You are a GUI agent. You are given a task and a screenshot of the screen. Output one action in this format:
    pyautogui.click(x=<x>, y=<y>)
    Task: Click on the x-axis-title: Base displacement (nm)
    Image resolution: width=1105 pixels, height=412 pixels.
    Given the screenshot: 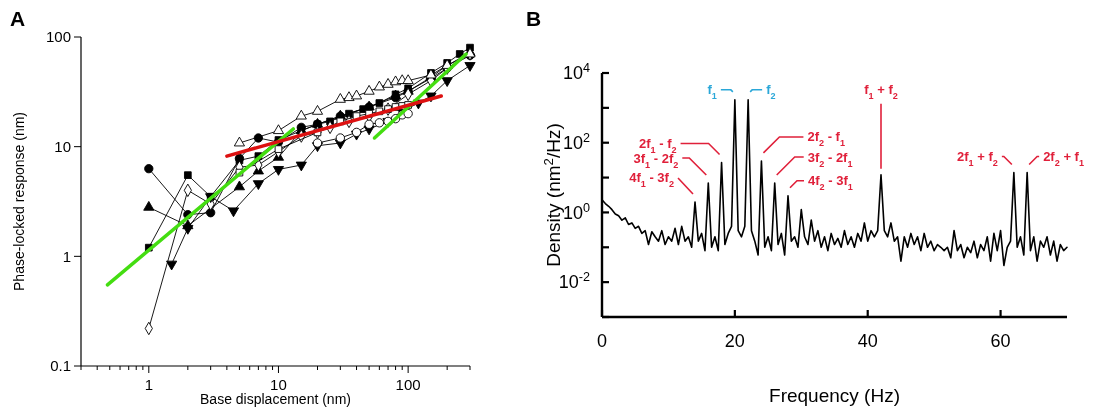 What is the action you would take?
    pyautogui.click(x=275, y=399)
    